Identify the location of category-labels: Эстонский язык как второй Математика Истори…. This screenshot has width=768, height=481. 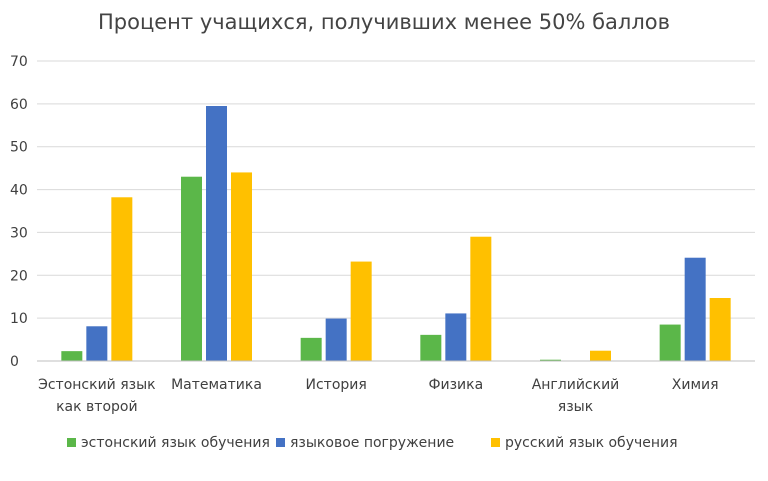
(378, 396).